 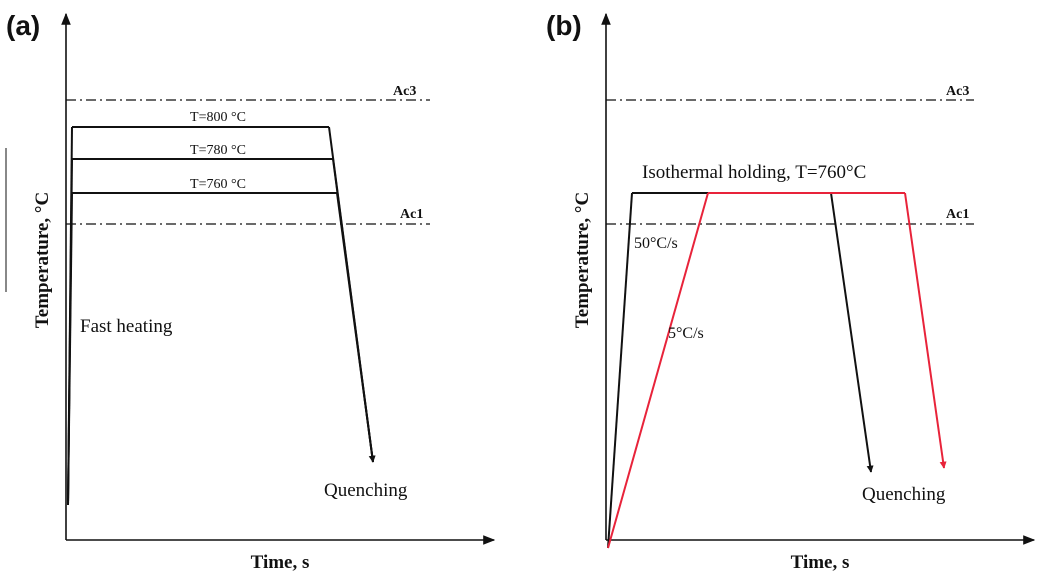 I want to click on panel-b-label: (b), so click(x=564, y=25).